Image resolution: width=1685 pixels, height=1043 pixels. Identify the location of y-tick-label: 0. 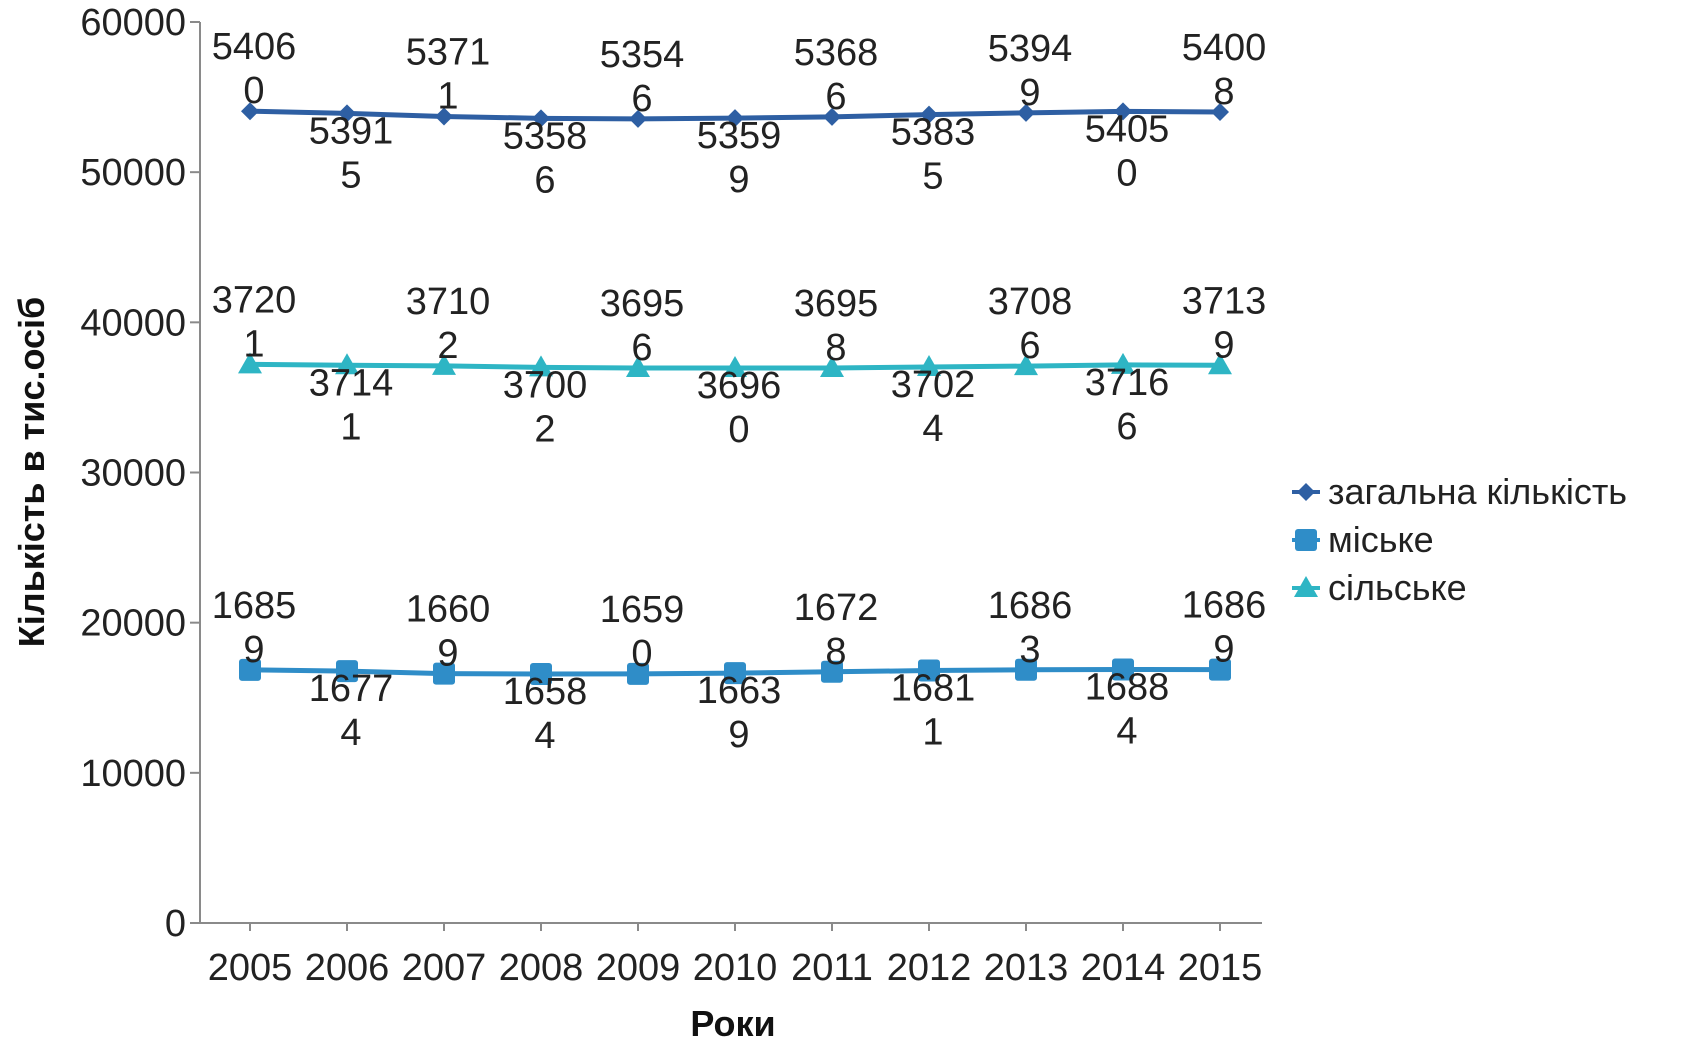
(175, 924).